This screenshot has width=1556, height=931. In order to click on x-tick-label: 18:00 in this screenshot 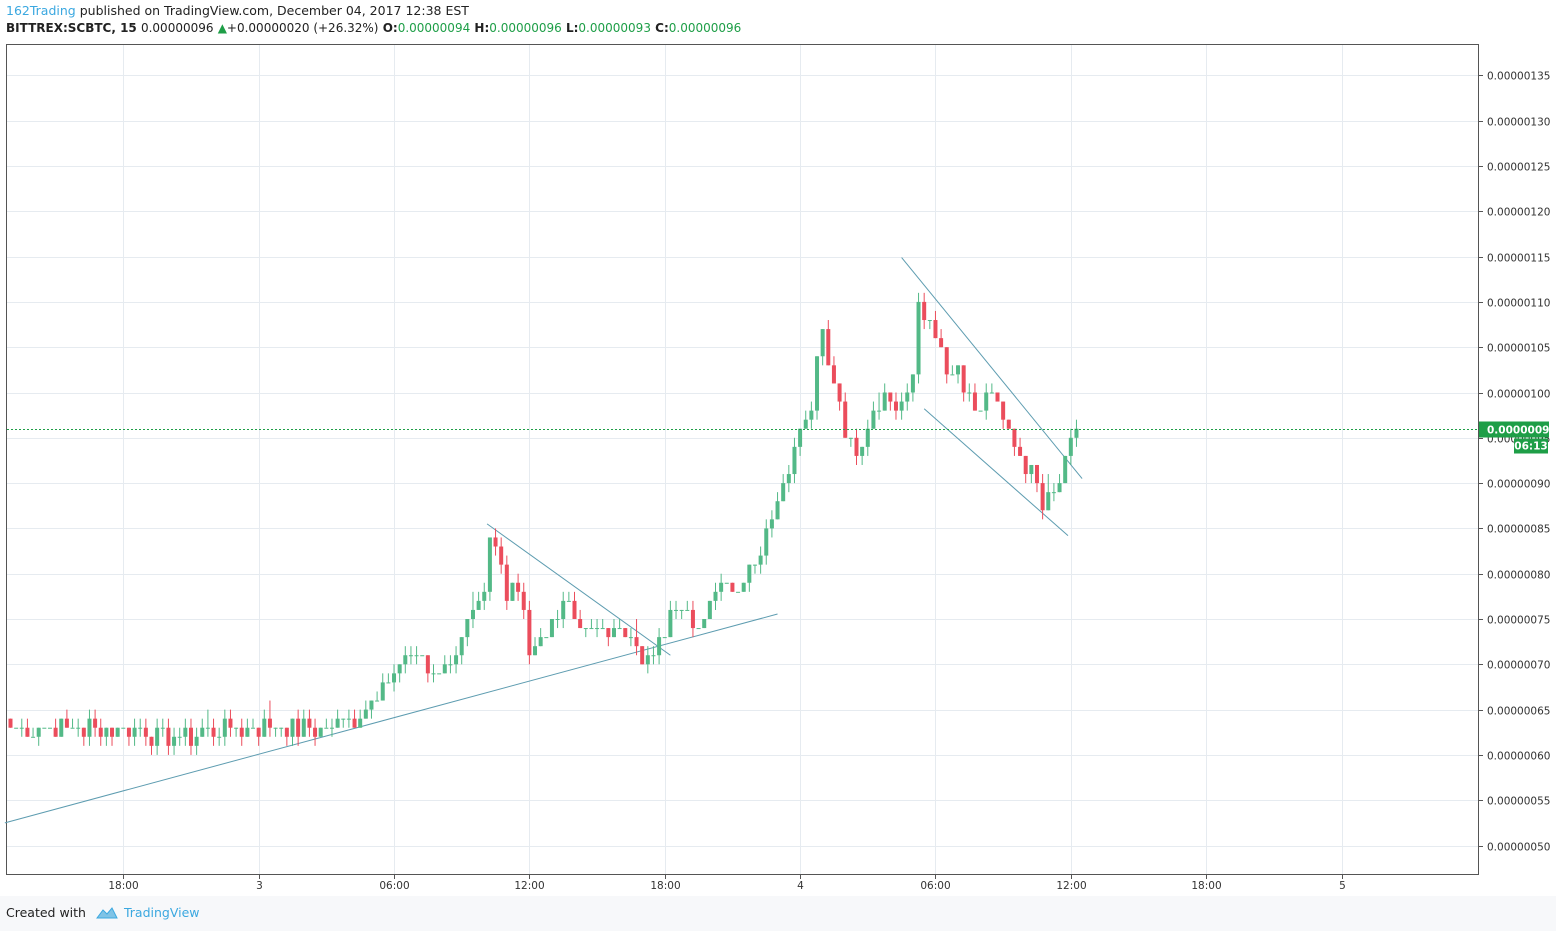, I will do `click(123, 886)`.